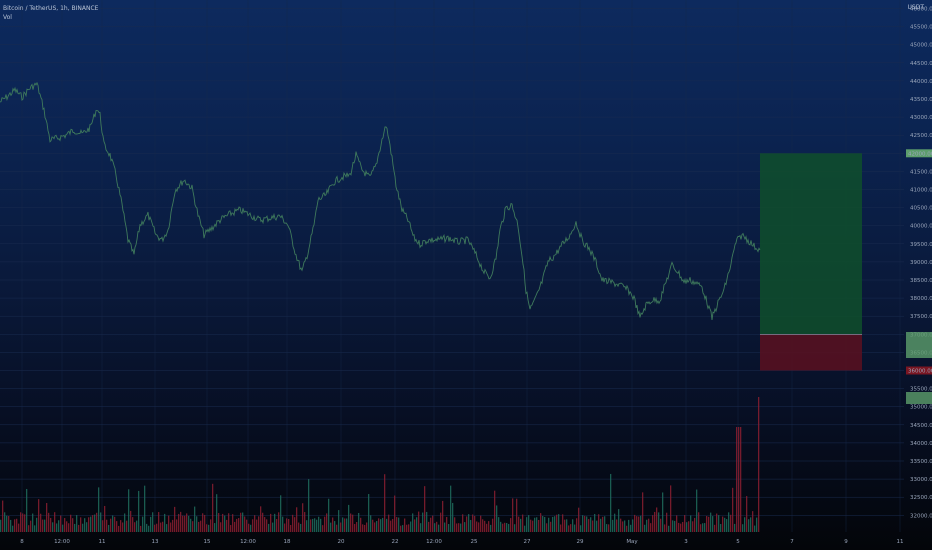  I want to click on price-tick-label: 34000.00, so click(921, 444).